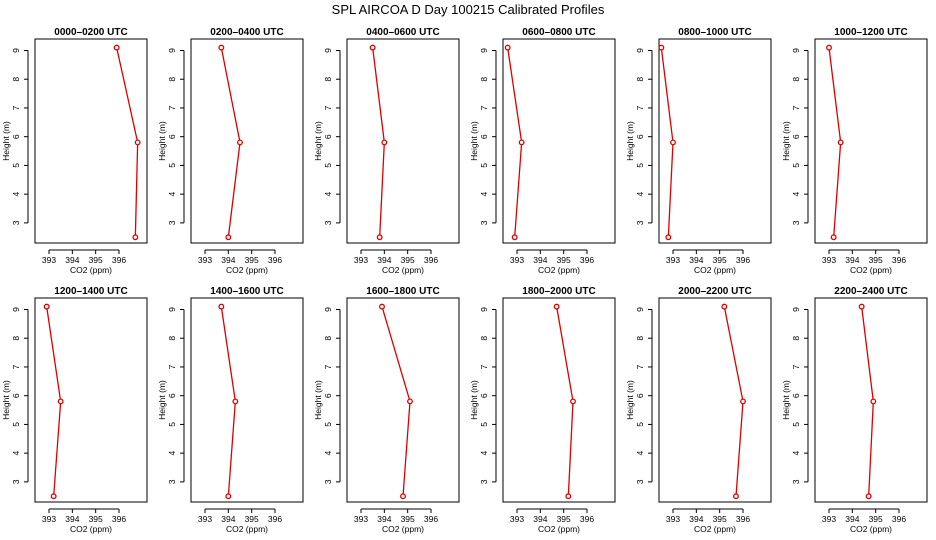 The width and height of the screenshot is (936, 540). Describe the element at coordinates (714, 32) in the screenshot. I see `panel-title: 0800–1000 UTC` at that location.